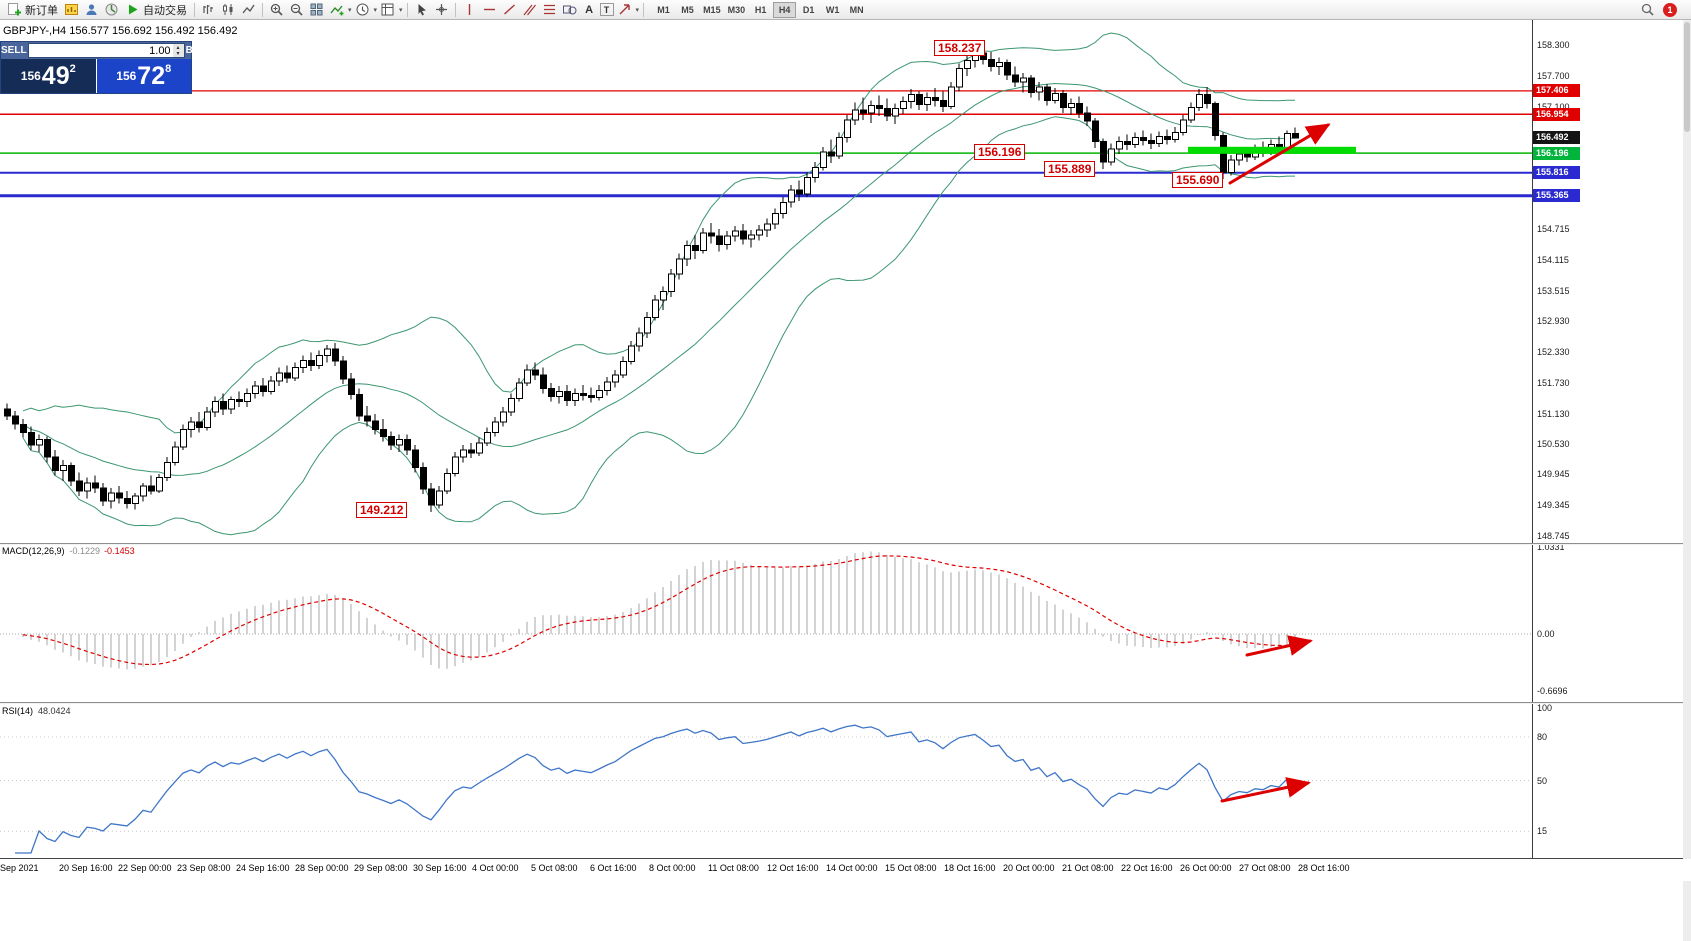 The width and height of the screenshot is (1691, 941). I want to click on macd-scale-label: -0.6696, so click(1552, 691).